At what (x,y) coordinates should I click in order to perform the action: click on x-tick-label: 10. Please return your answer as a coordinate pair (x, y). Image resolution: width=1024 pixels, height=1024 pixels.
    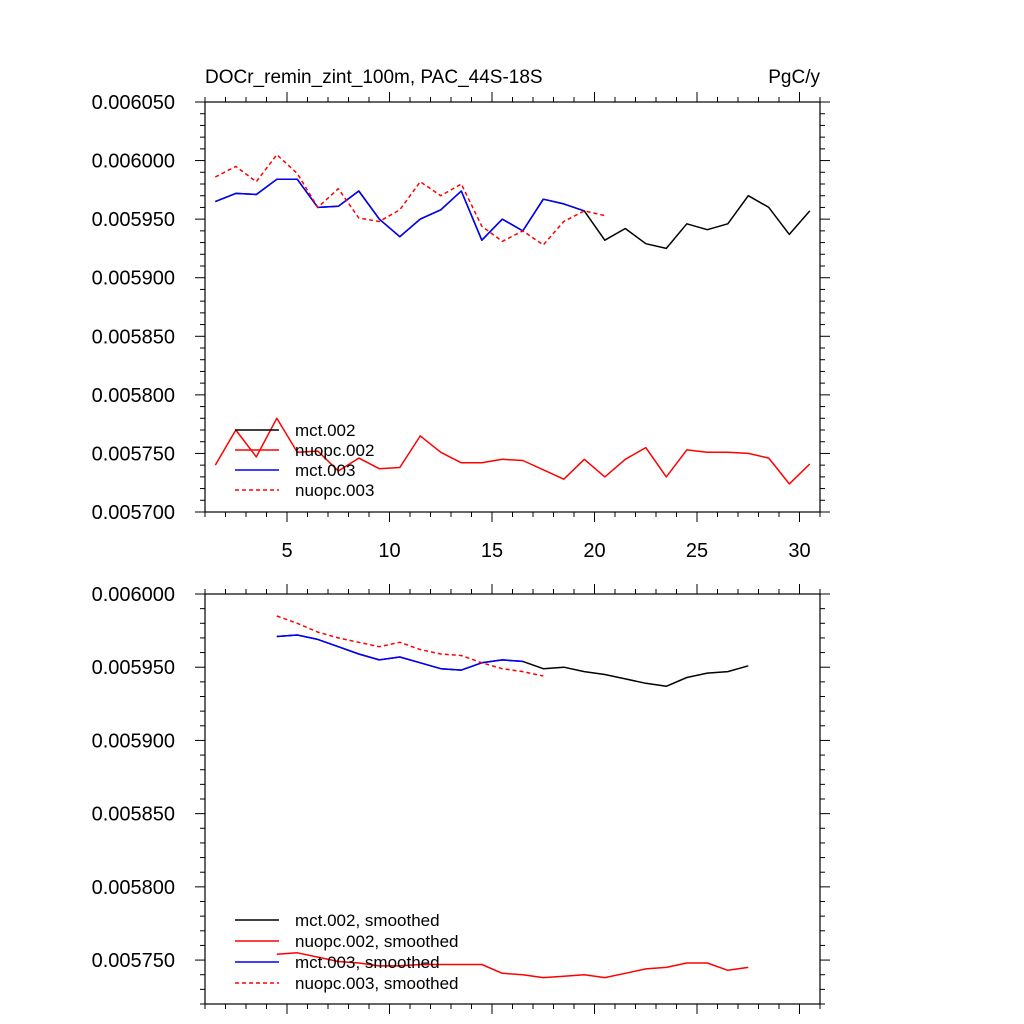
    Looking at the image, I should click on (389, 551).